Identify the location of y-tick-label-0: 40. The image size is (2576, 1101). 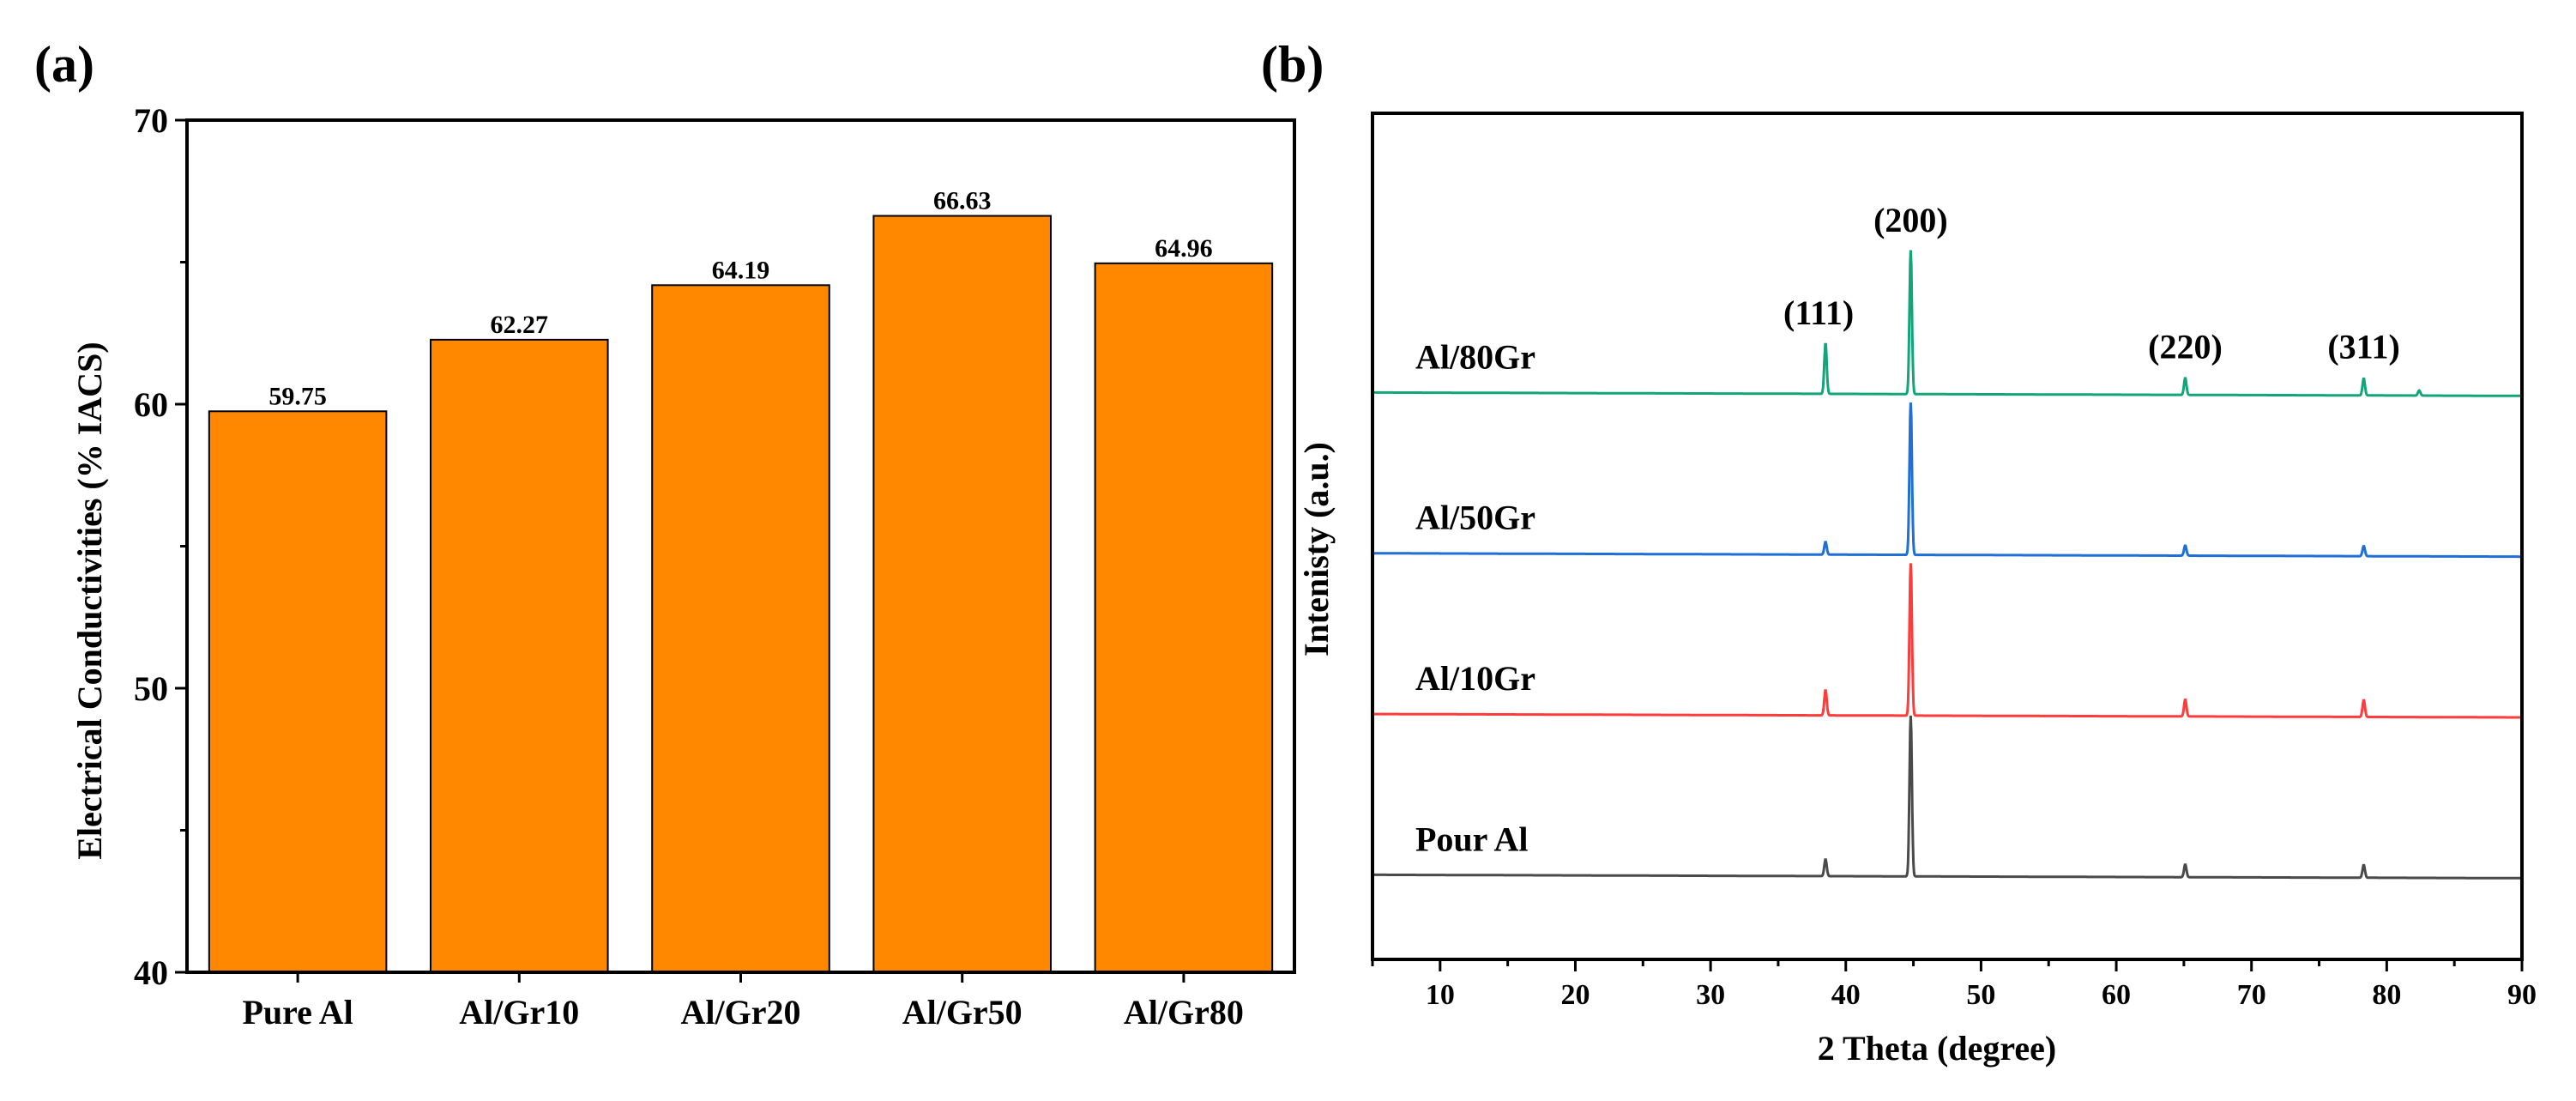
(151, 973).